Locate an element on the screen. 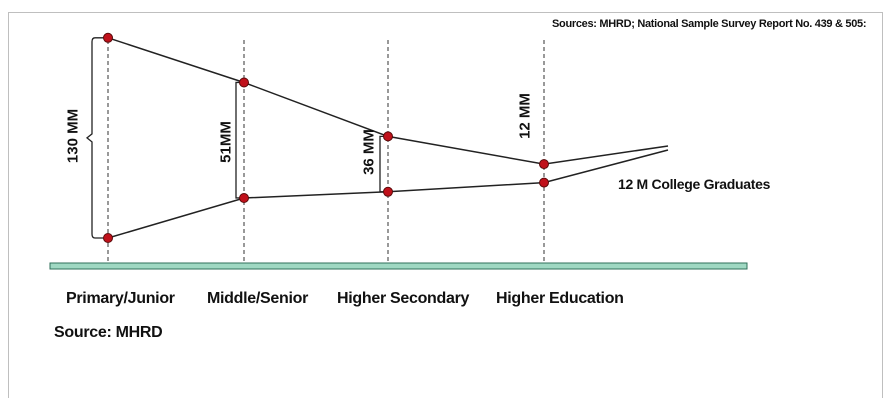 This screenshot has height=398, width=885. dot-bottom-higher-education is located at coordinates (544, 182).